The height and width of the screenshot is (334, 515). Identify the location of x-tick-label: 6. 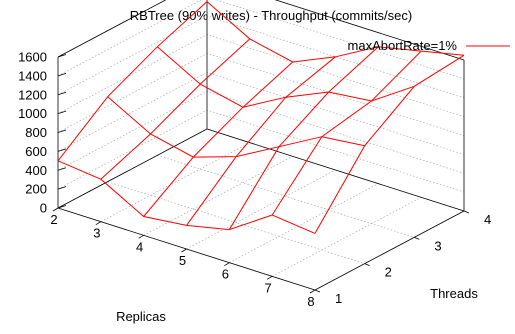
(225, 274).